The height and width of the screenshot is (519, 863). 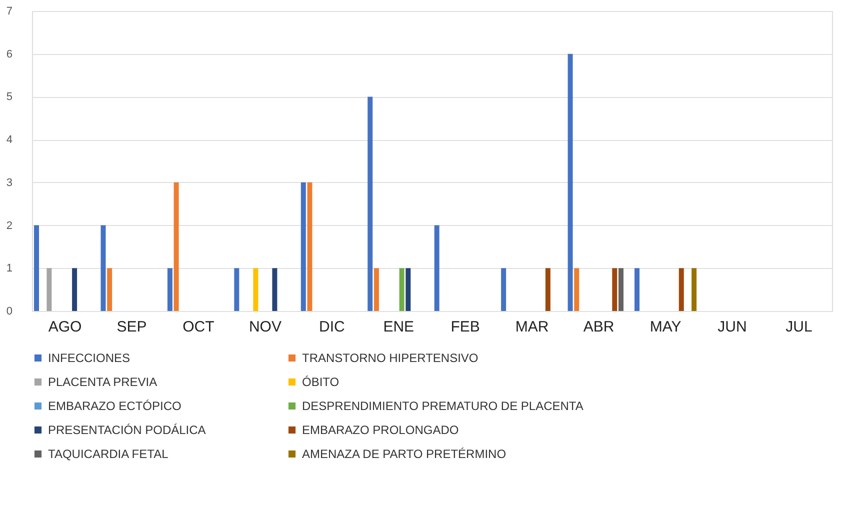 I want to click on legend-label: INFECCIONES, so click(x=89, y=358).